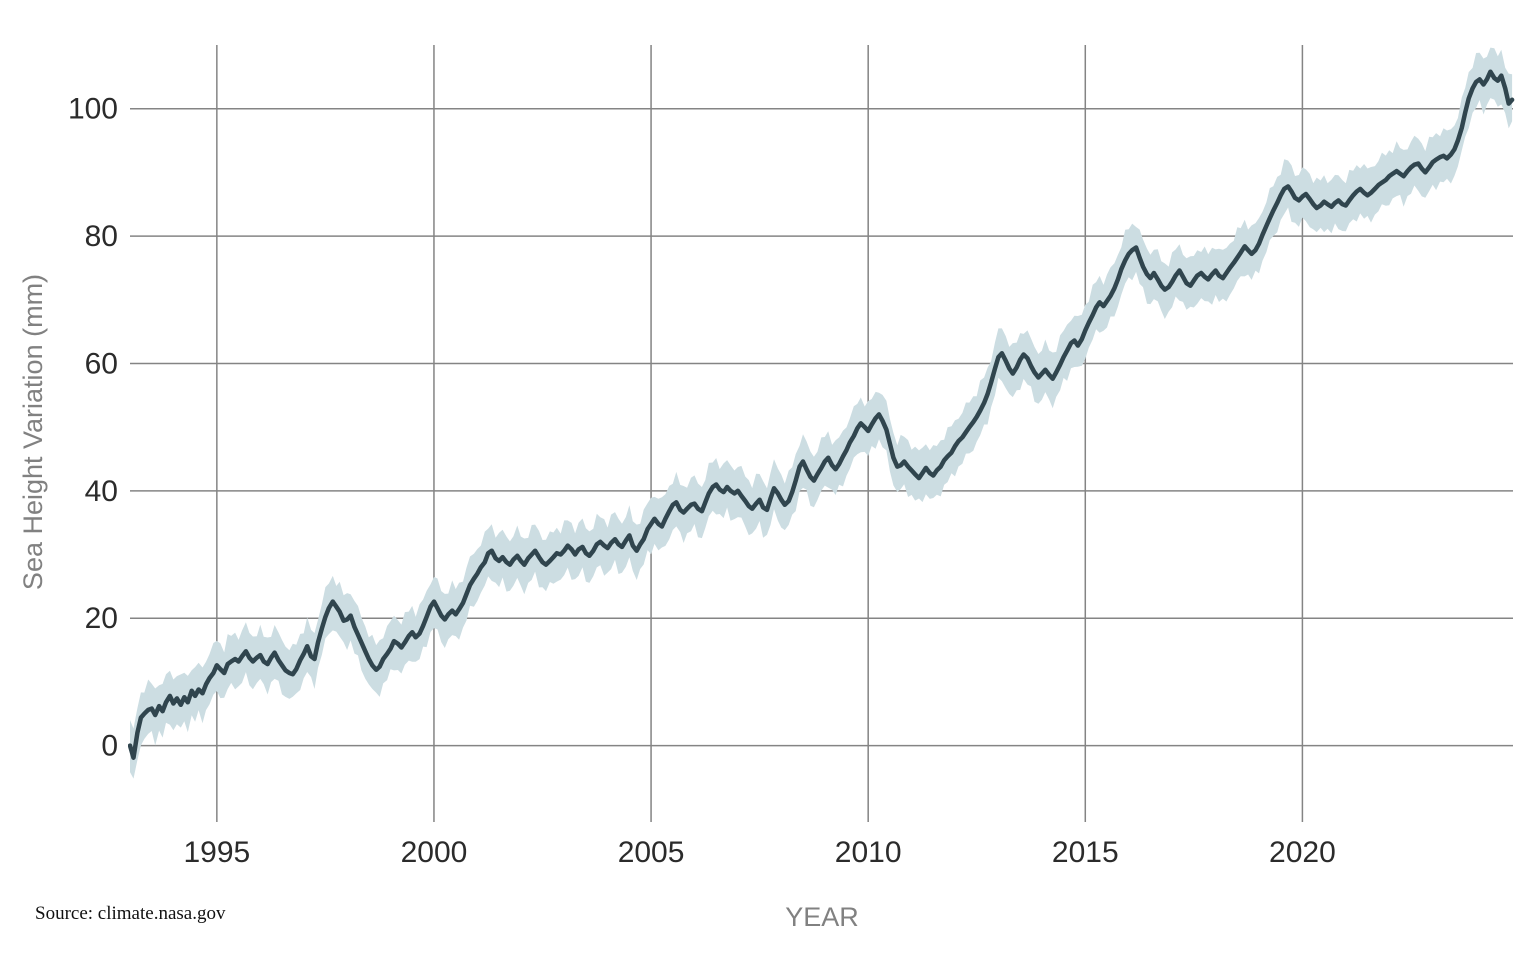 This screenshot has height=960, width=1536. I want to click on y-tick-label: 40, so click(101, 491).